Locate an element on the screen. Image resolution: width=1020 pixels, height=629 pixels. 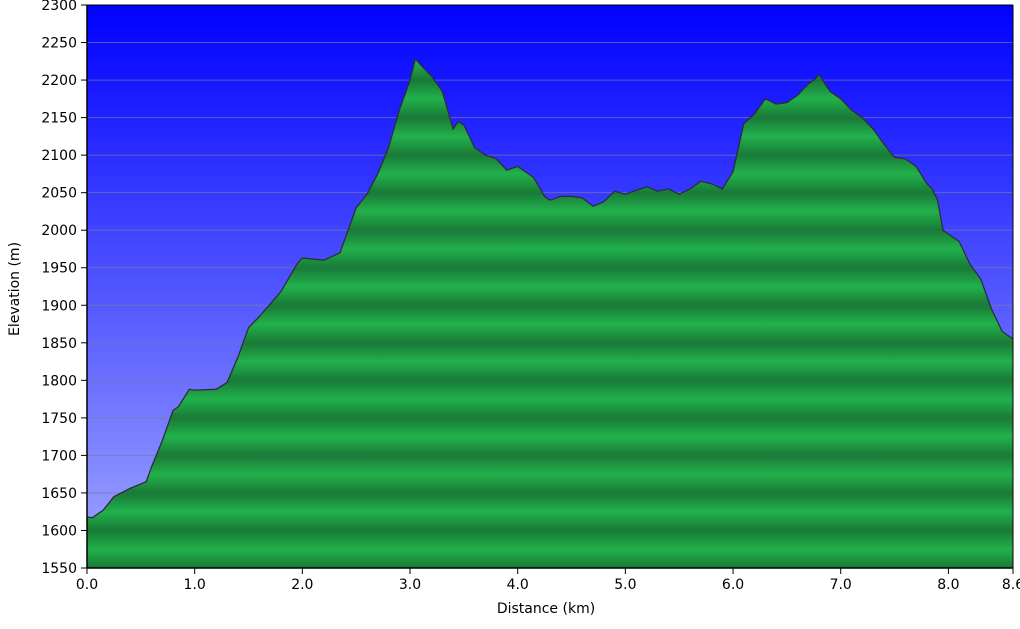
y-tick-label: 1650 is located at coordinates (59, 494).